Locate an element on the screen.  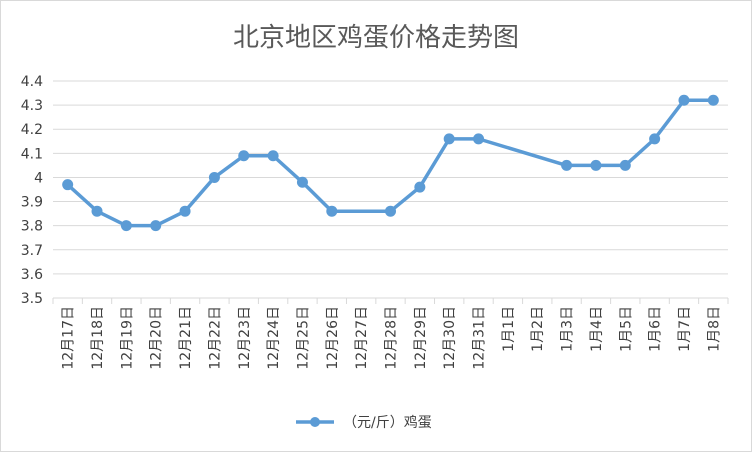
x-tick-label: 12月25日 is located at coordinates (303, 338).